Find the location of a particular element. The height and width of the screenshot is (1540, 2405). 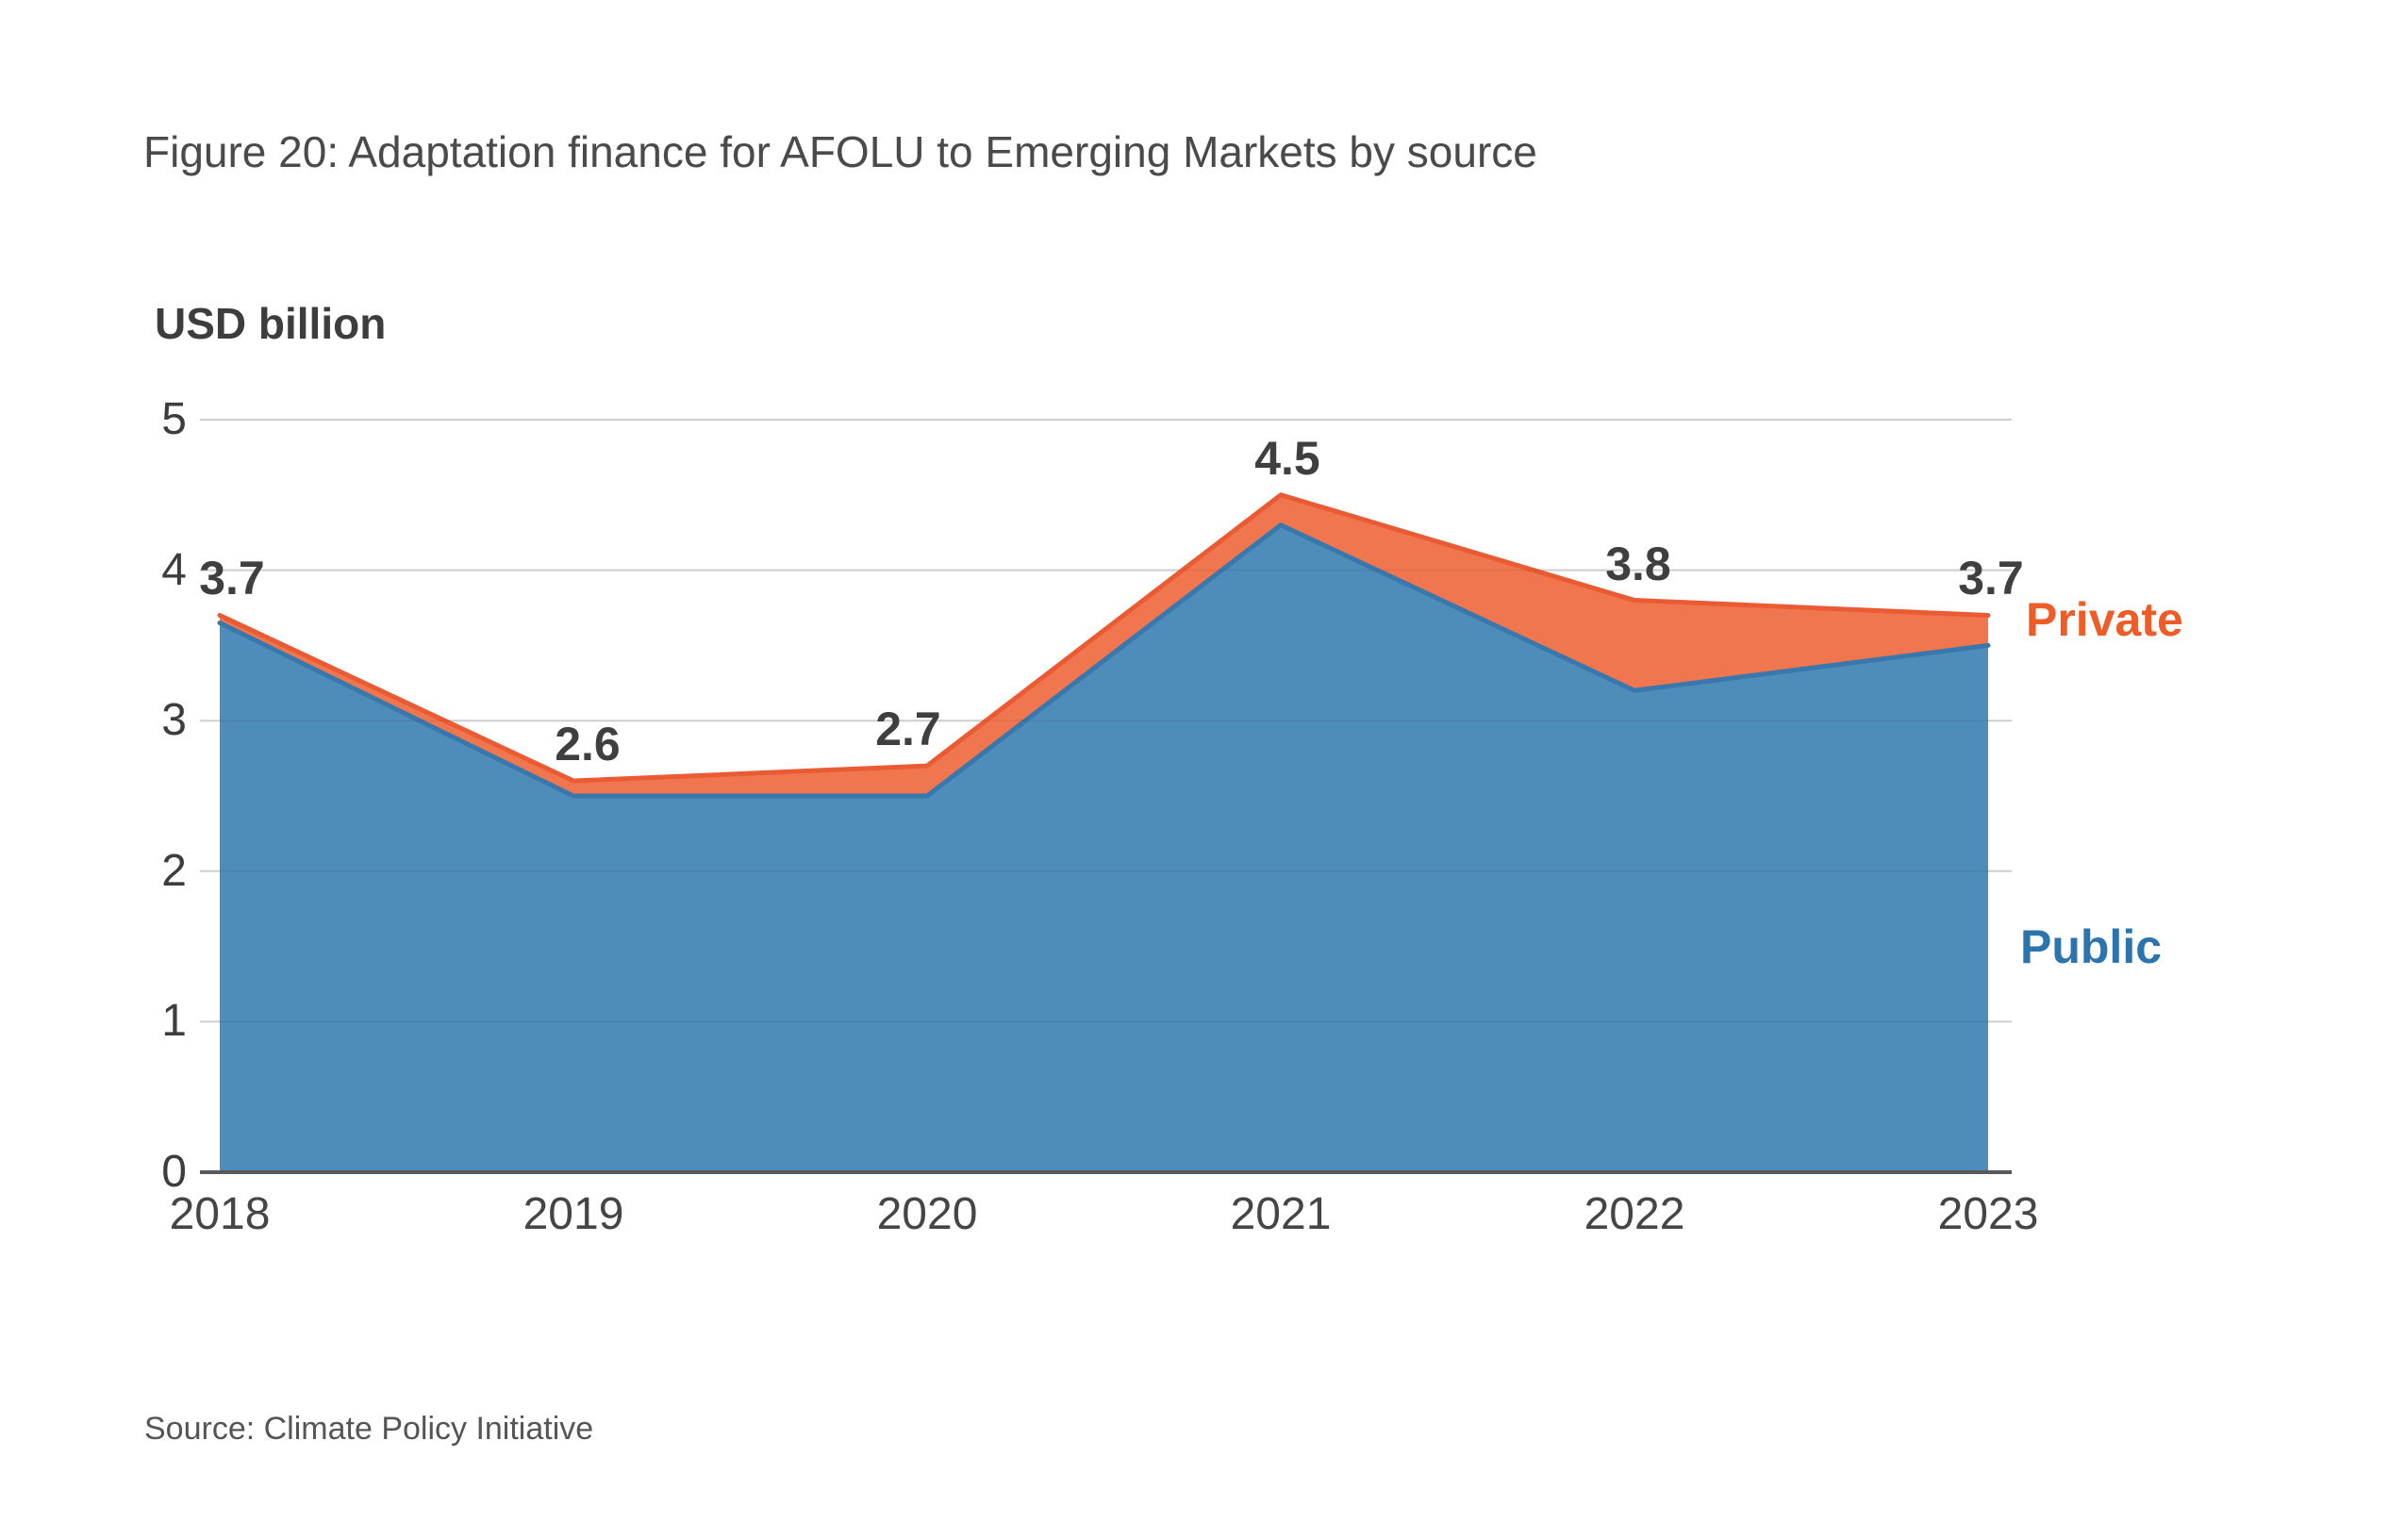

y-tick-label: 0 is located at coordinates (174, 1172).